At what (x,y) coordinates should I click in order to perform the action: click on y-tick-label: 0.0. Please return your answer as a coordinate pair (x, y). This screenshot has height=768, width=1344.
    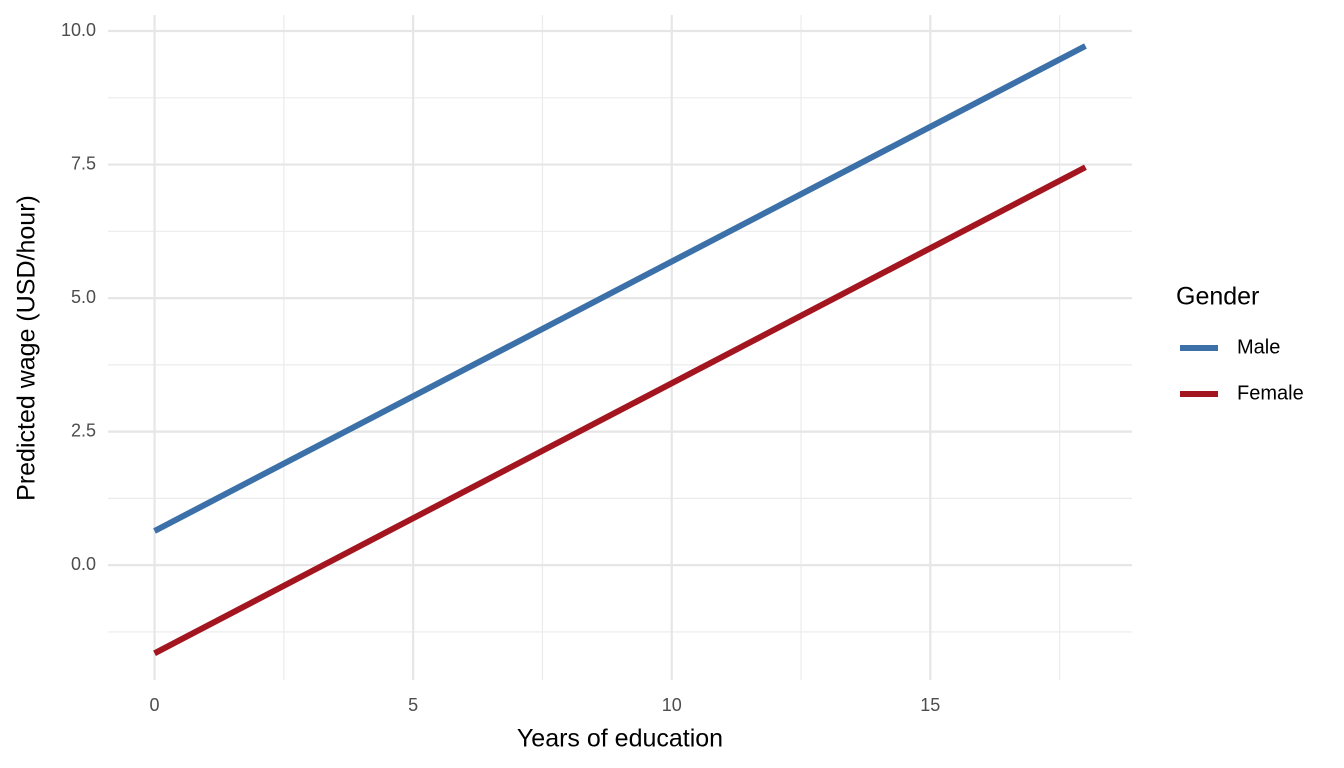
    Looking at the image, I should click on (83, 564).